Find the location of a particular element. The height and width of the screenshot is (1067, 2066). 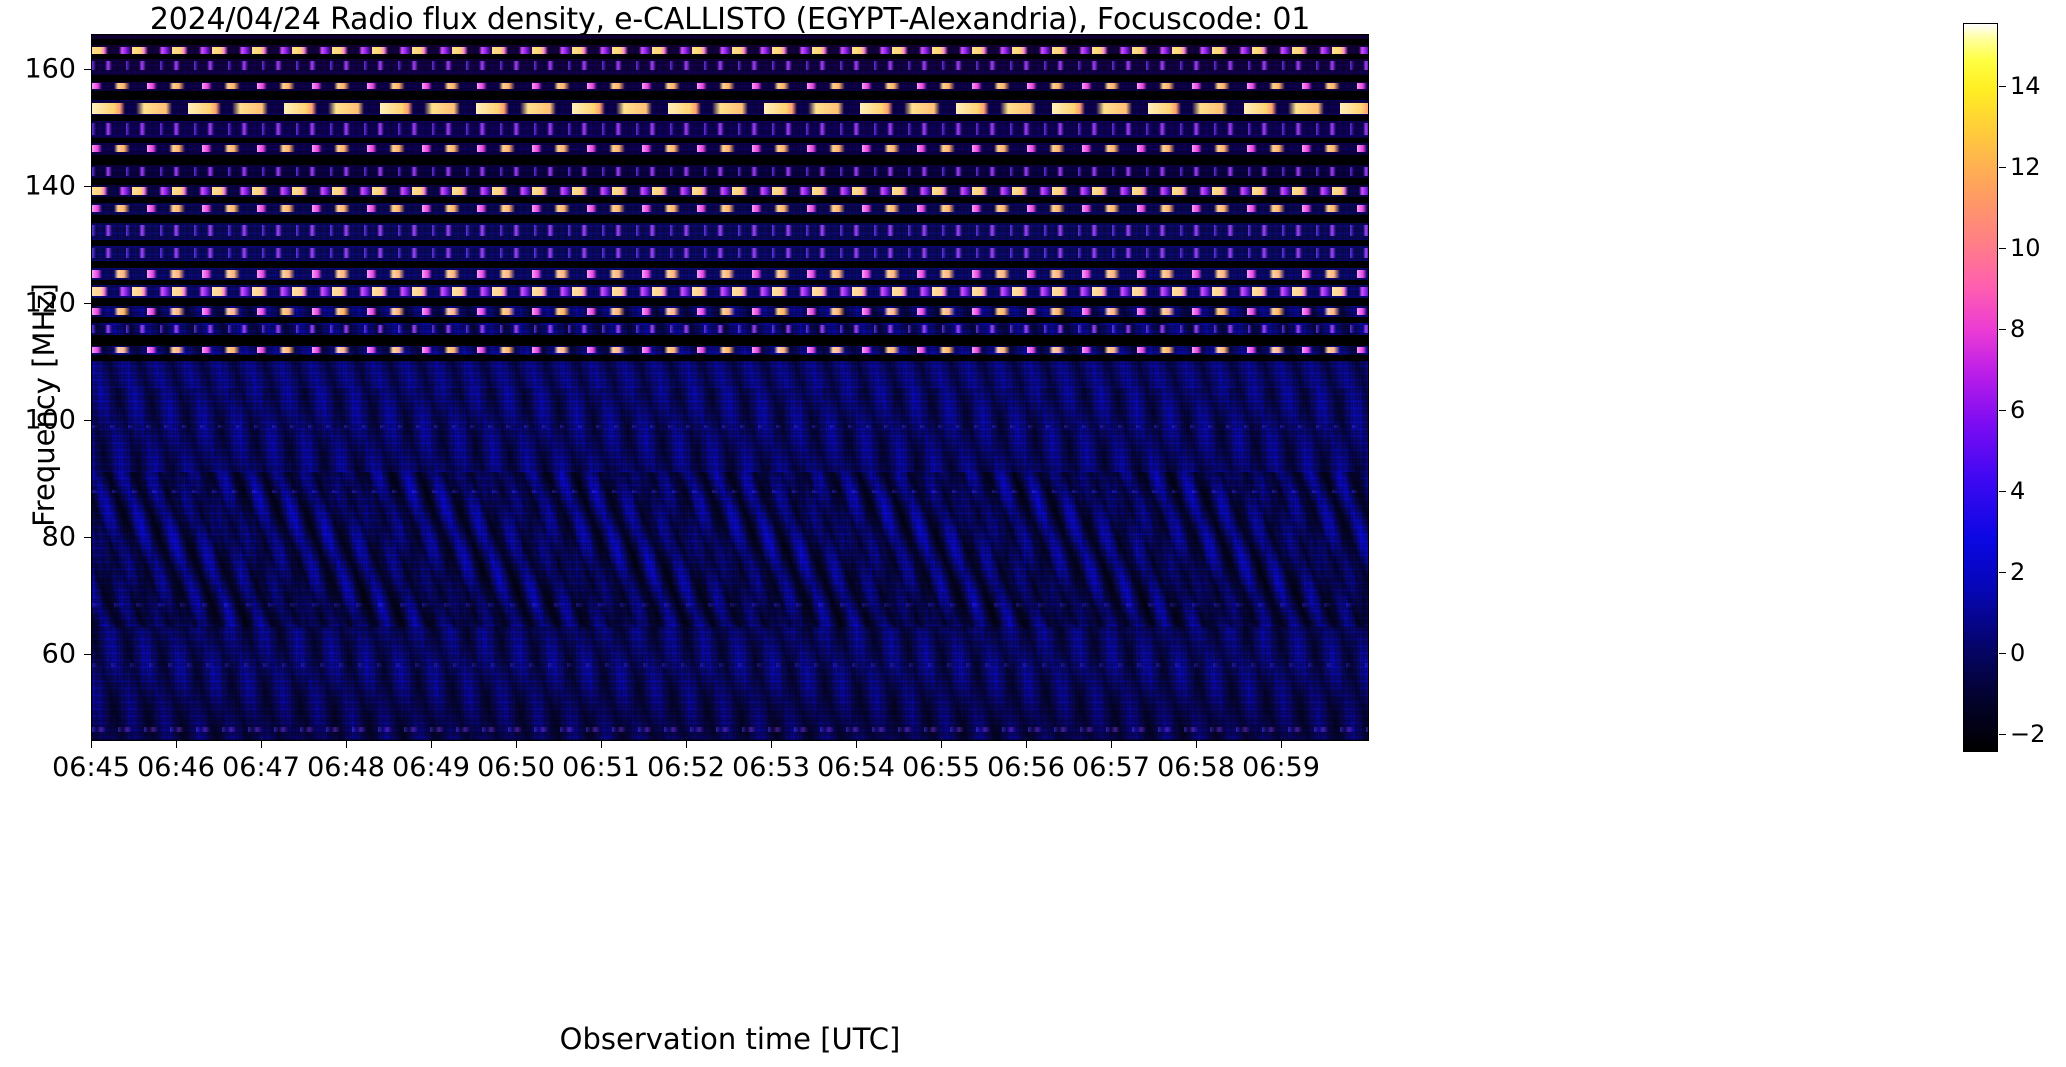

x-tick-label-0648: 06:48 is located at coordinates (346, 767).